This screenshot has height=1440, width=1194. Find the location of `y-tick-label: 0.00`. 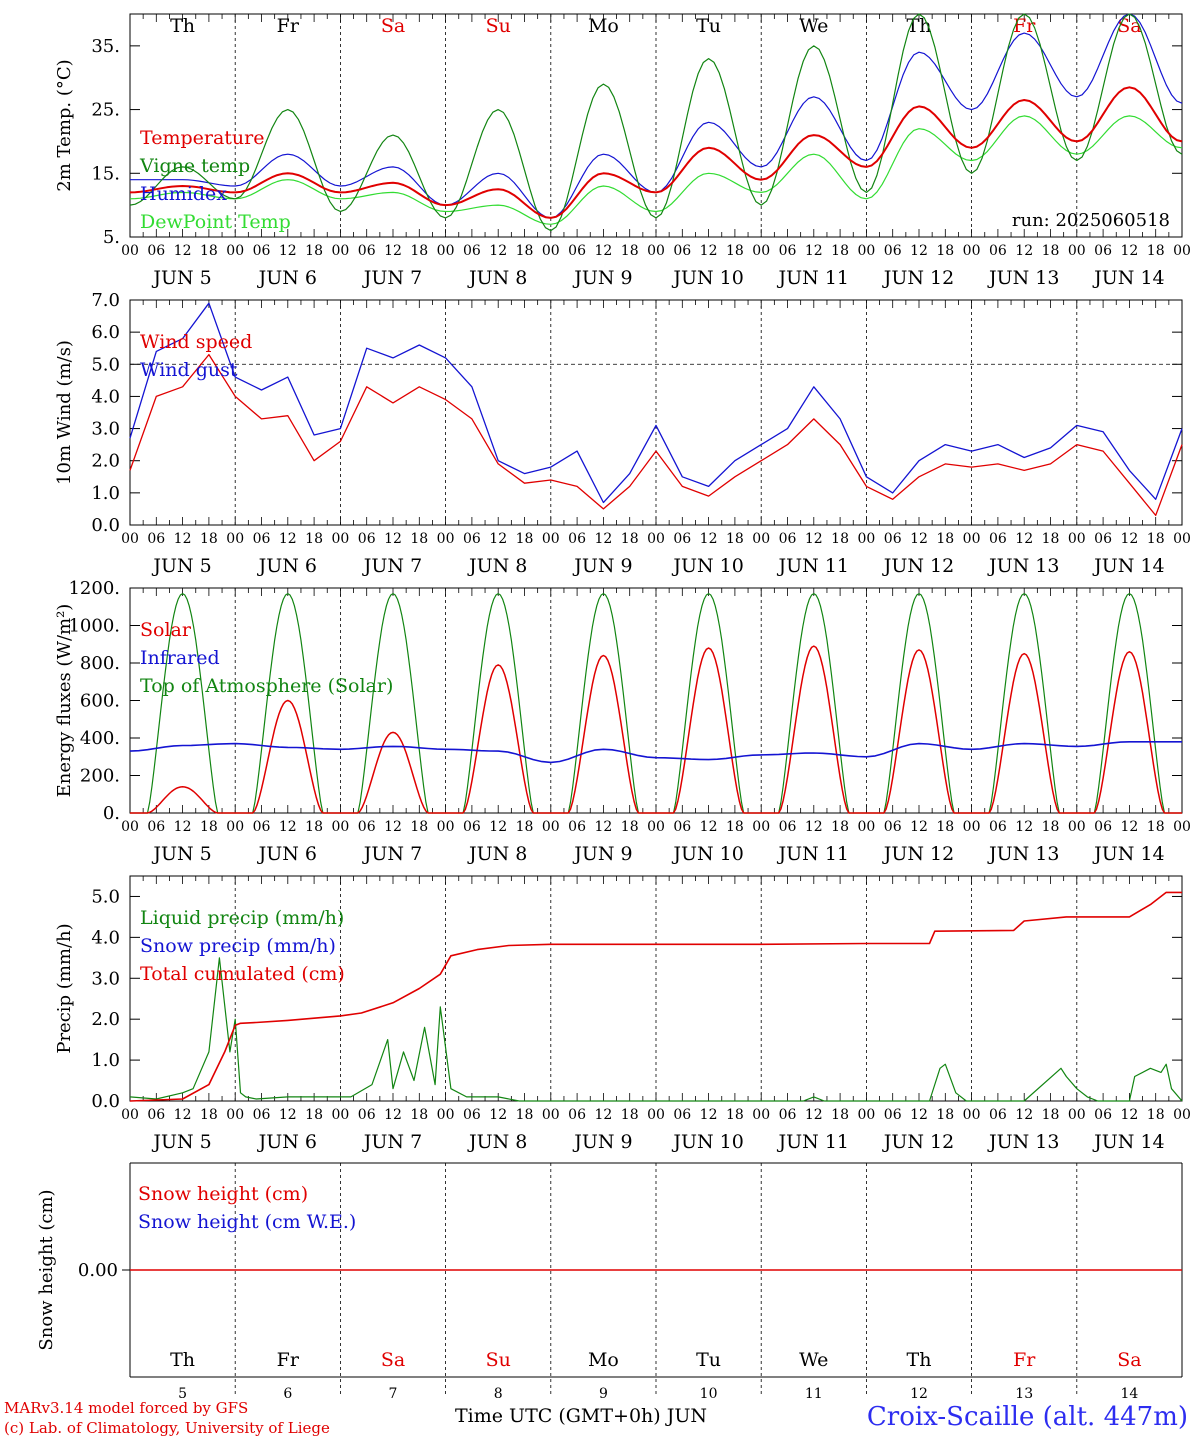

y-tick-label: 0.00 is located at coordinates (98, 1270).